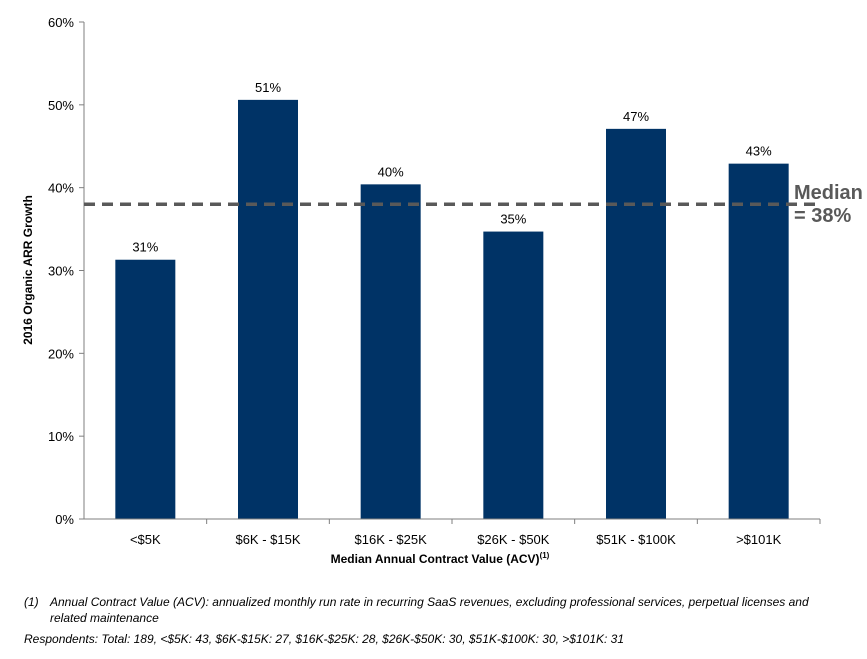  What do you see at coordinates (391, 539) in the screenshot?
I see `x-tick-label: $16K - $25K` at bounding box center [391, 539].